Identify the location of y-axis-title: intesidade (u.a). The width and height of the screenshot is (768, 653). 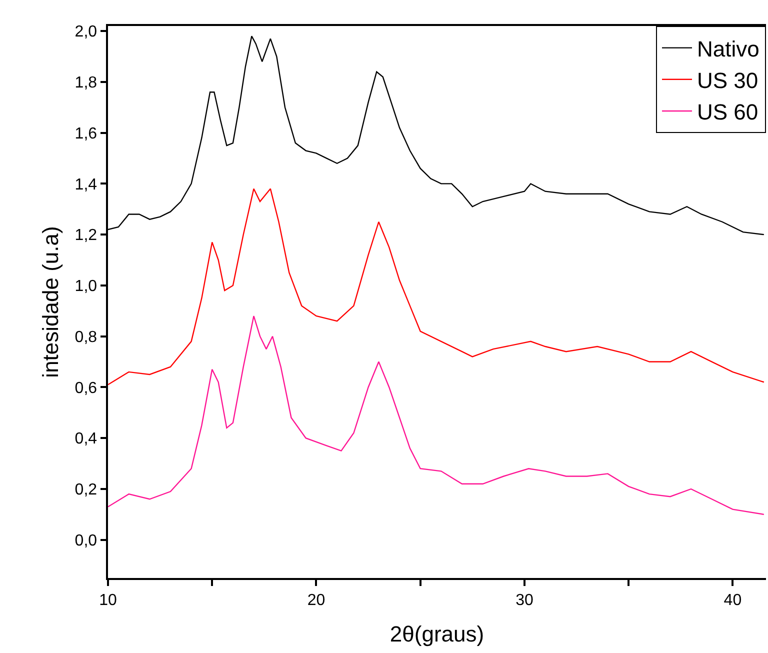
(51, 302).